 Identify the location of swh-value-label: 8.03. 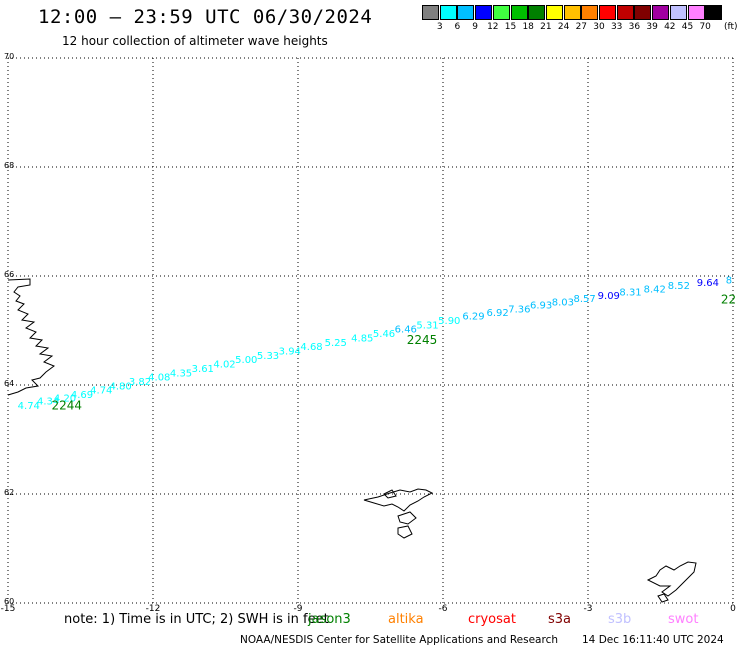
(563, 302).